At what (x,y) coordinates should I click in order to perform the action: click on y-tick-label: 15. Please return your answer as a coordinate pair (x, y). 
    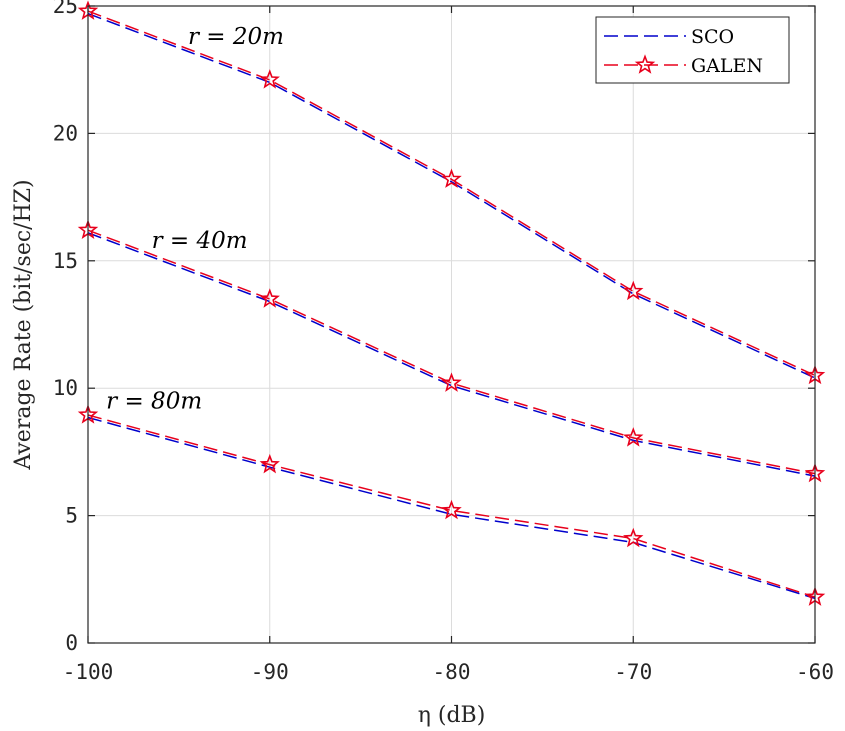
    Looking at the image, I should click on (65, 261).